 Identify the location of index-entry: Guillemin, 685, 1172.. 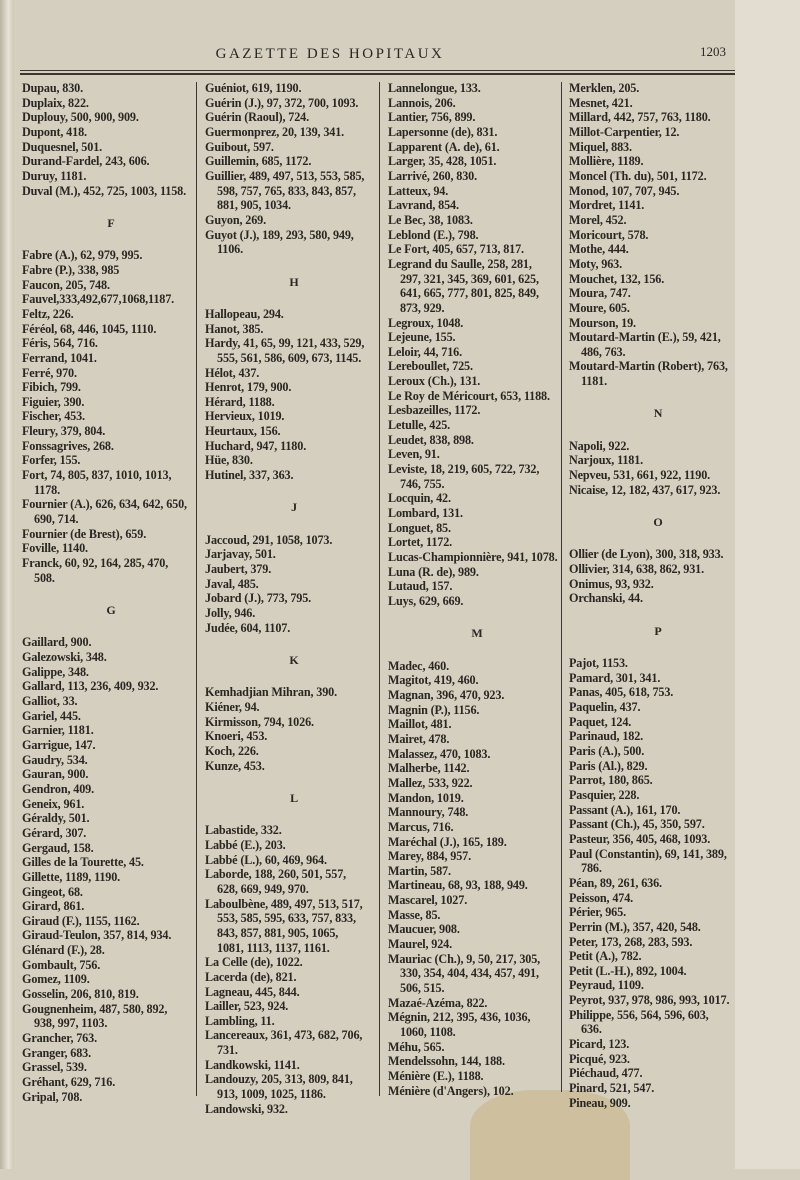
(294, 161).